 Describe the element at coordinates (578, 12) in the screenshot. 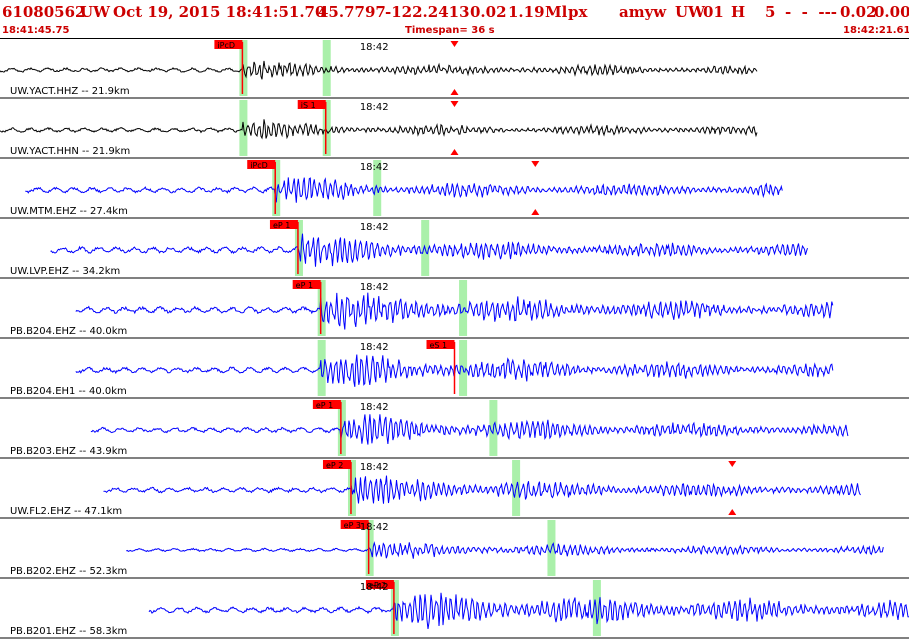

I see `event-type: px` at that location.